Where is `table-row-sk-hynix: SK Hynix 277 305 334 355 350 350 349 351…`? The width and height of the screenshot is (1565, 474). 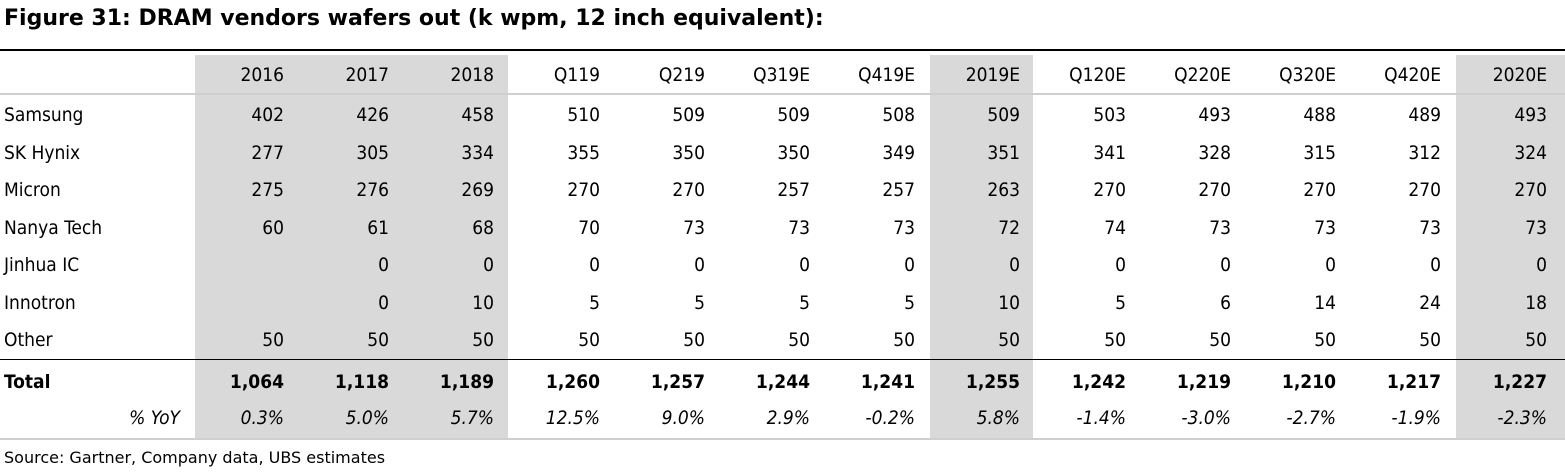 table-row-sk-hynix: SK Hynix 277 305 334 355 350 350 349 351… is located at coordinates (782, 153).